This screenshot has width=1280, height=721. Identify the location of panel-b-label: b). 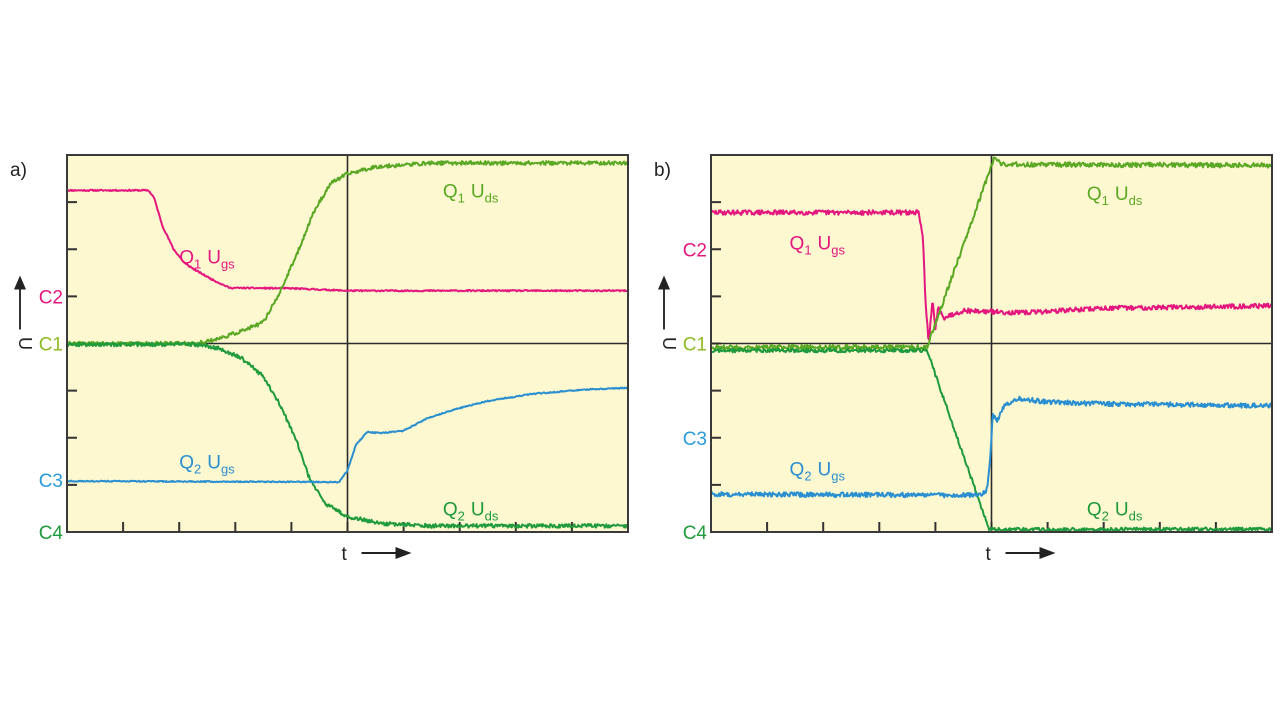
(662, 170).